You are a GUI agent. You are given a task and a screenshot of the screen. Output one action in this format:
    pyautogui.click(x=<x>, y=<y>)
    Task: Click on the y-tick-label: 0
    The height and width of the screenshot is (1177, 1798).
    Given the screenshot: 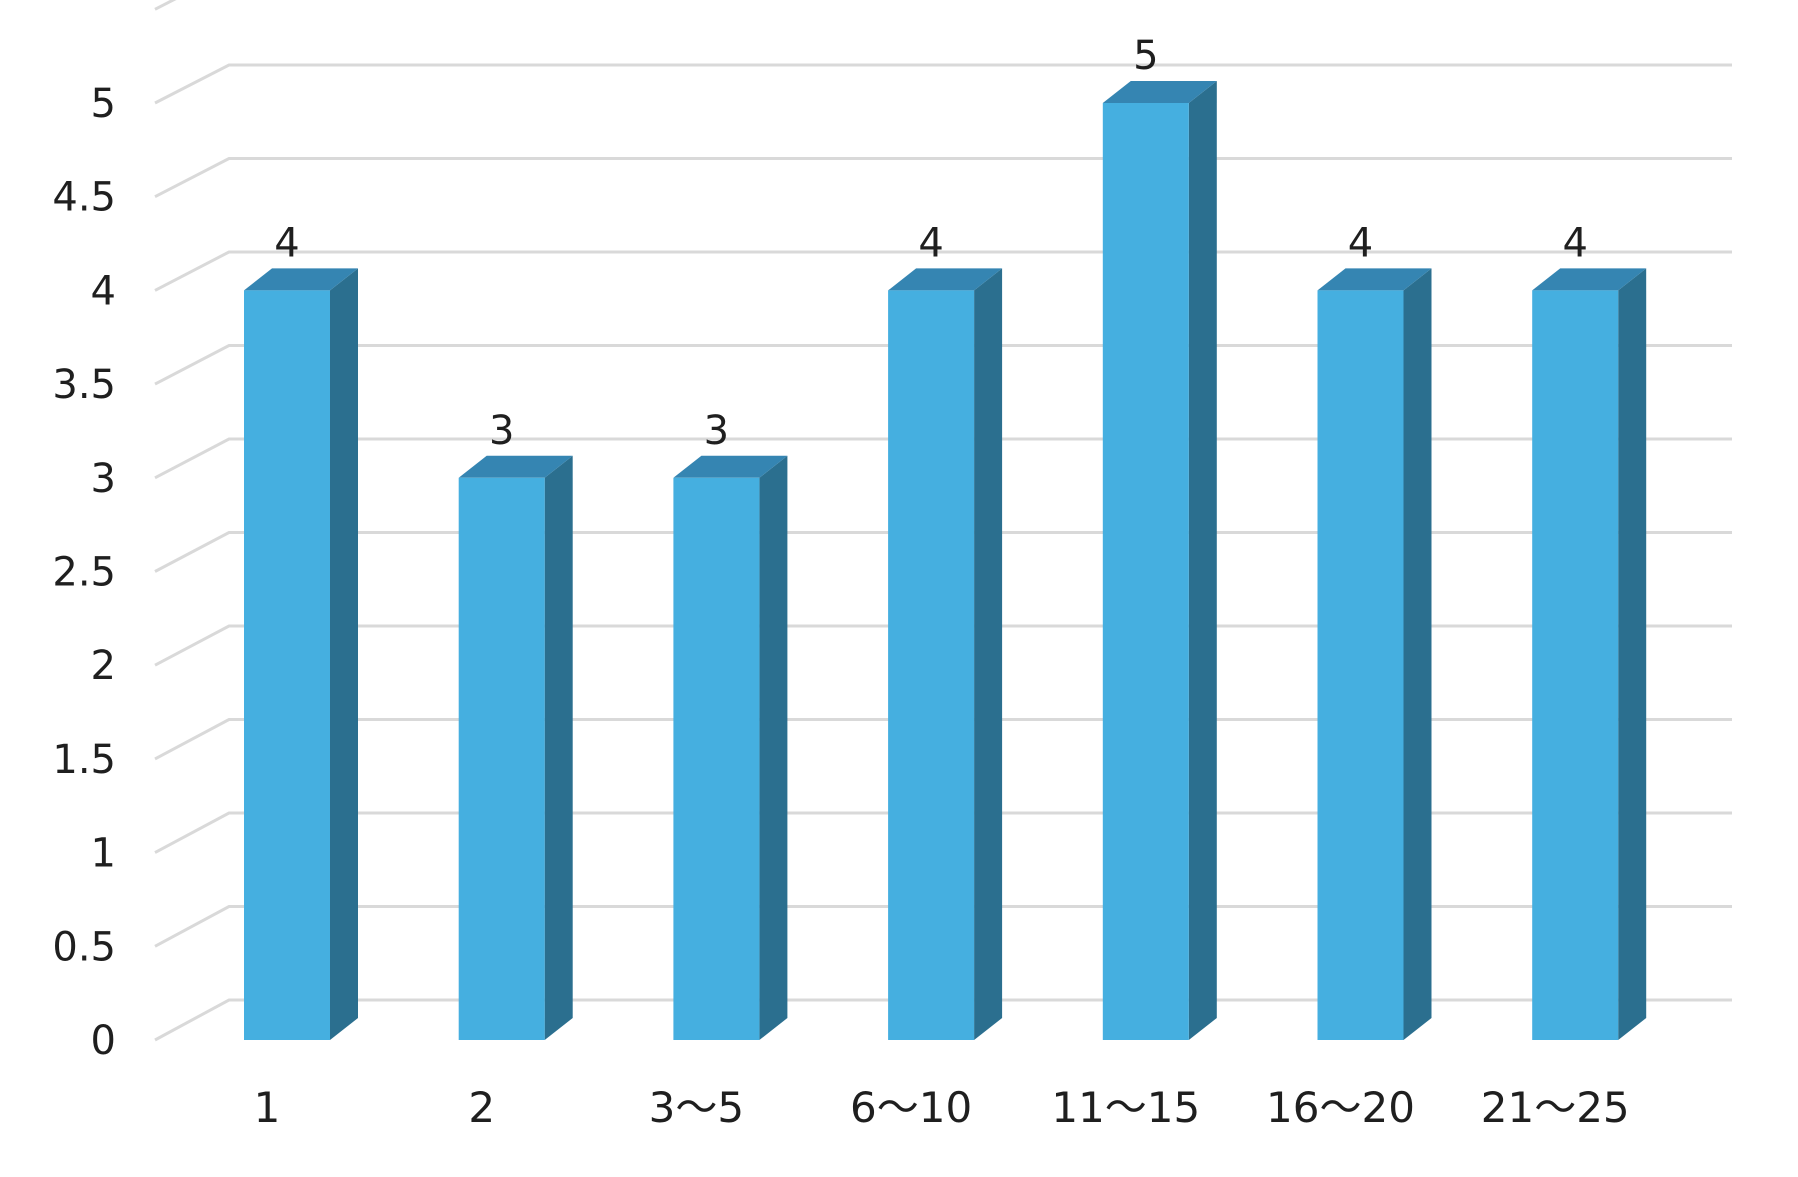 What is the action you would take?
    pyautogui.click(x=103, y=1041)
    